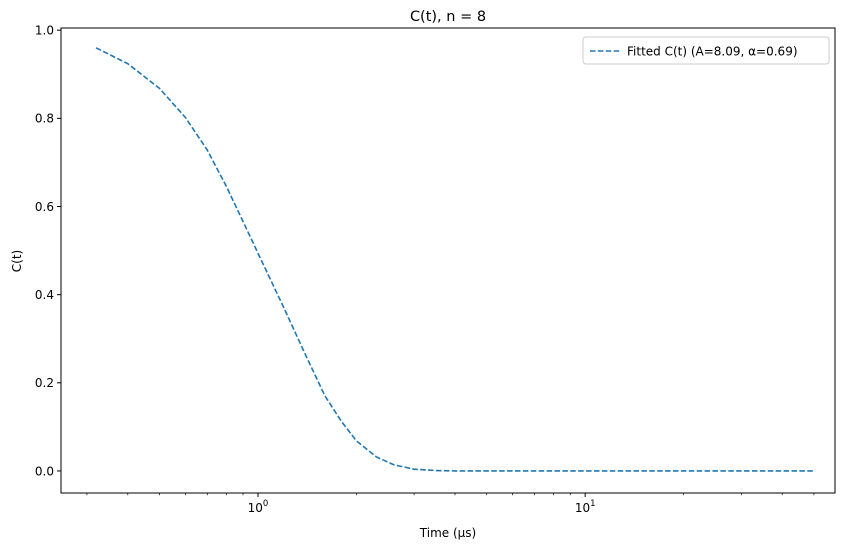 The width and height of the screenshot is (846, 550). What do you see at coordinates (44, 295) in the screenshot?
I see `y-tick-label-2: 0.4` at bounding box center [44, 295].